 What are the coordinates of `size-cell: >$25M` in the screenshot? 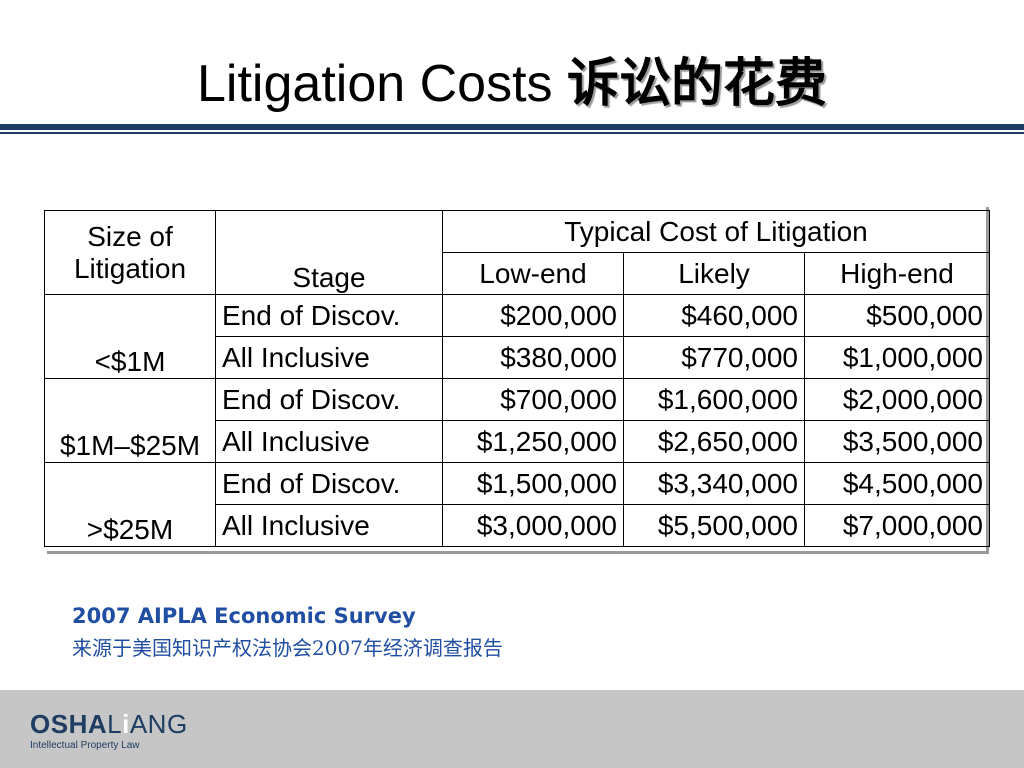 It's located at (130, 504).